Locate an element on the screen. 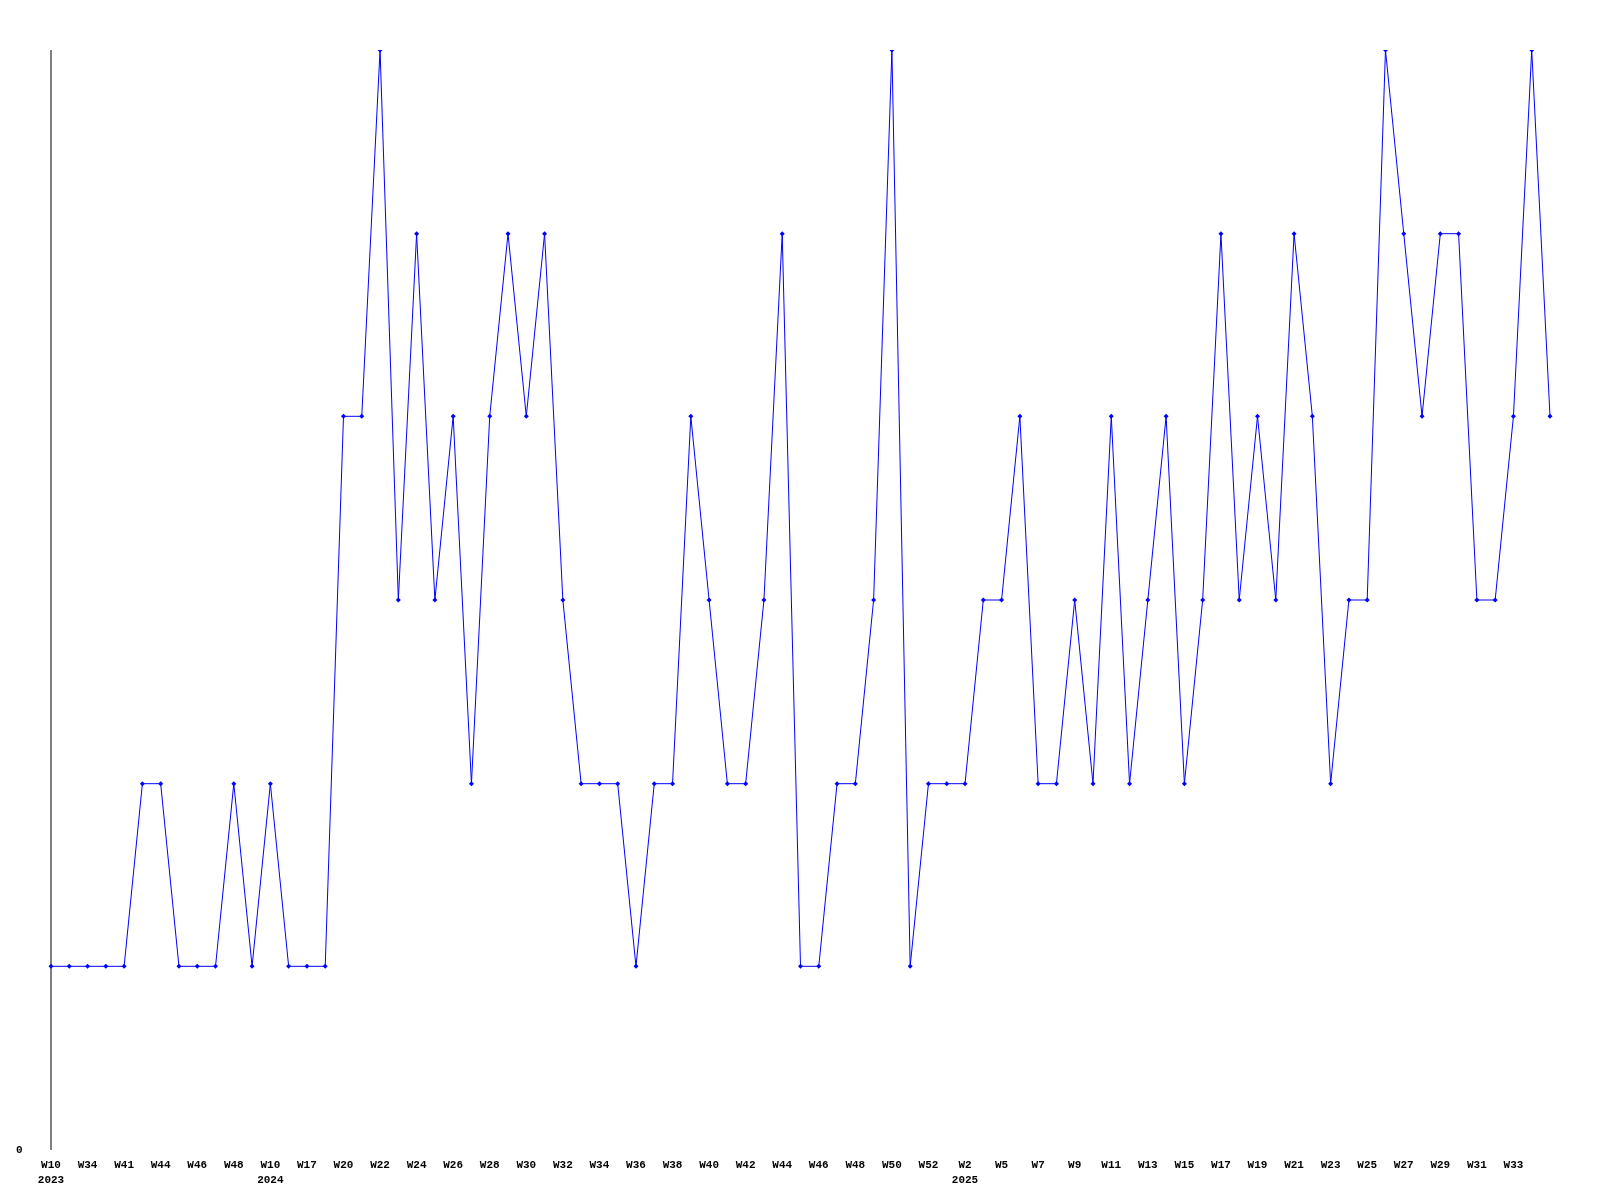  x-tick-label: W27 is located at coordinates (1403, 1165).